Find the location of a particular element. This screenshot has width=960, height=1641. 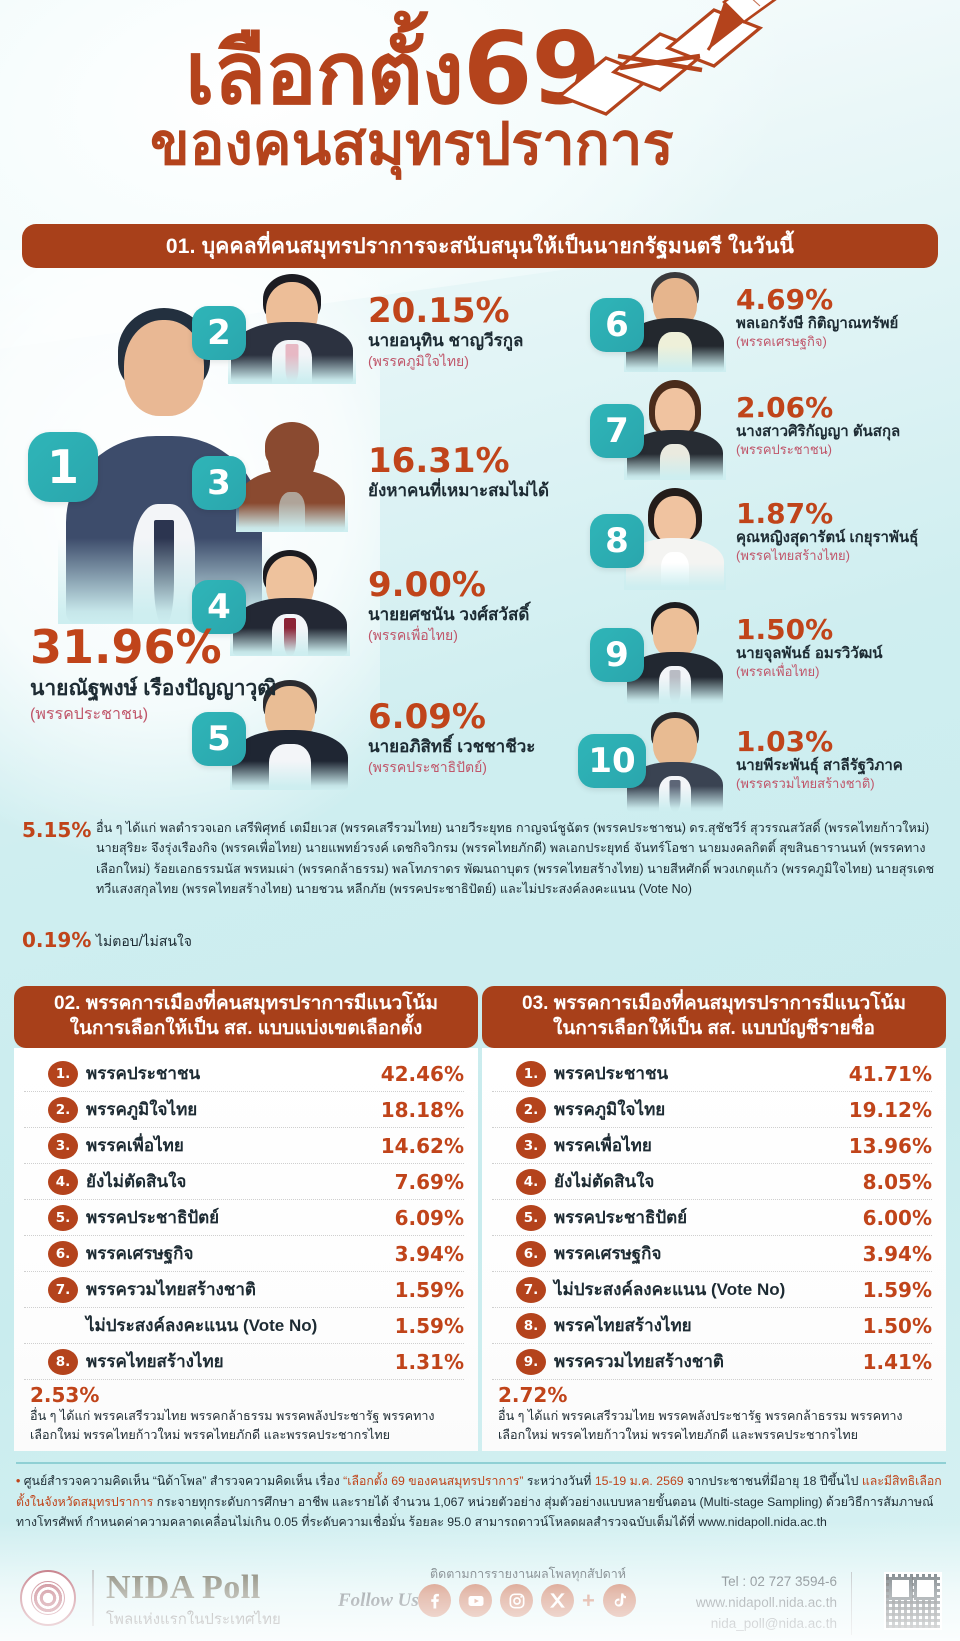

row-value: 19.12% is located at coordinates (890, 1109).